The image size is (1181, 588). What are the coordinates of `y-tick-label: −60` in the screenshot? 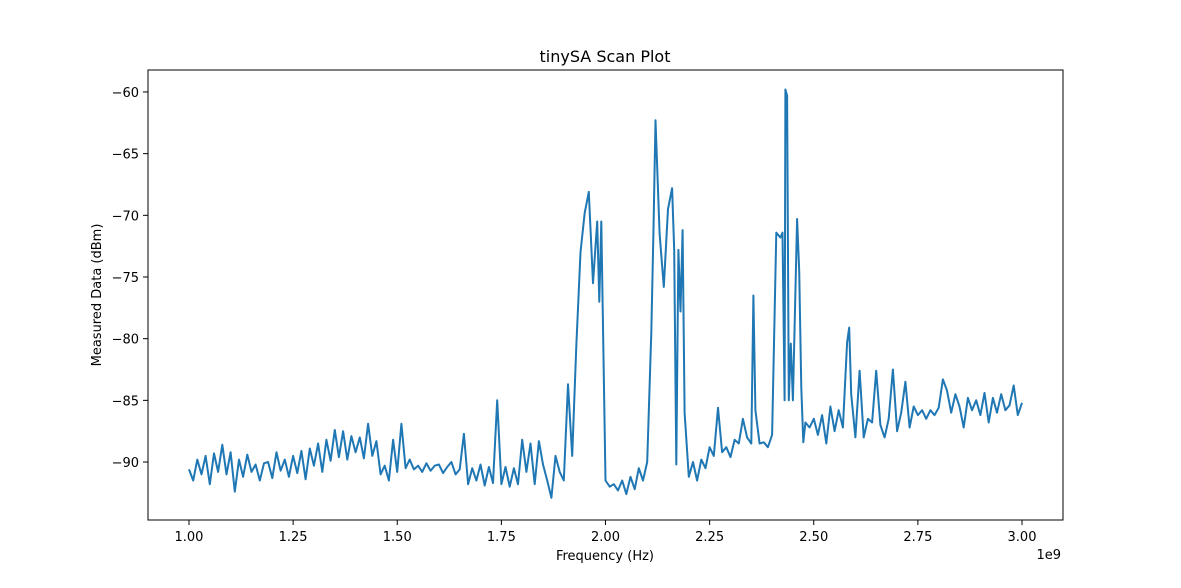 It's located at (125, 93).